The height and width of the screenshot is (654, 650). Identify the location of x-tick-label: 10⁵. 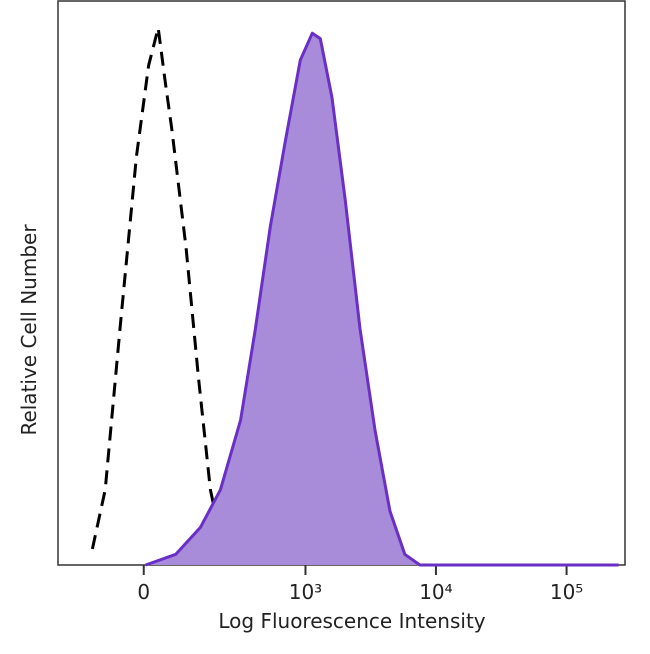
(566, 592).